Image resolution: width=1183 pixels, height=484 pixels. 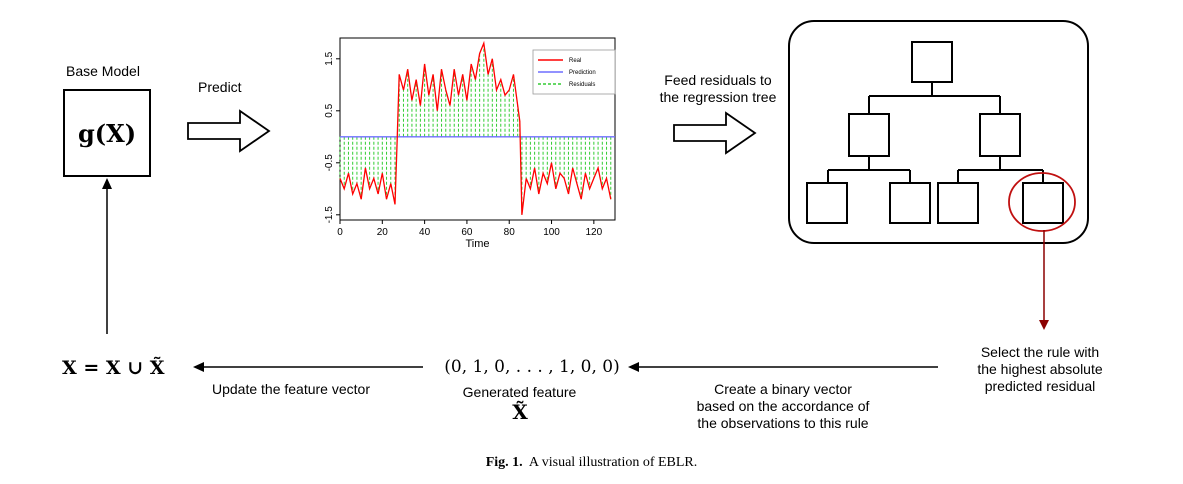 What do you see at coordinates (519, 392) in the screenshot?
I see `generated-feature-label: Generated feature` at bounding box center [519, 392].